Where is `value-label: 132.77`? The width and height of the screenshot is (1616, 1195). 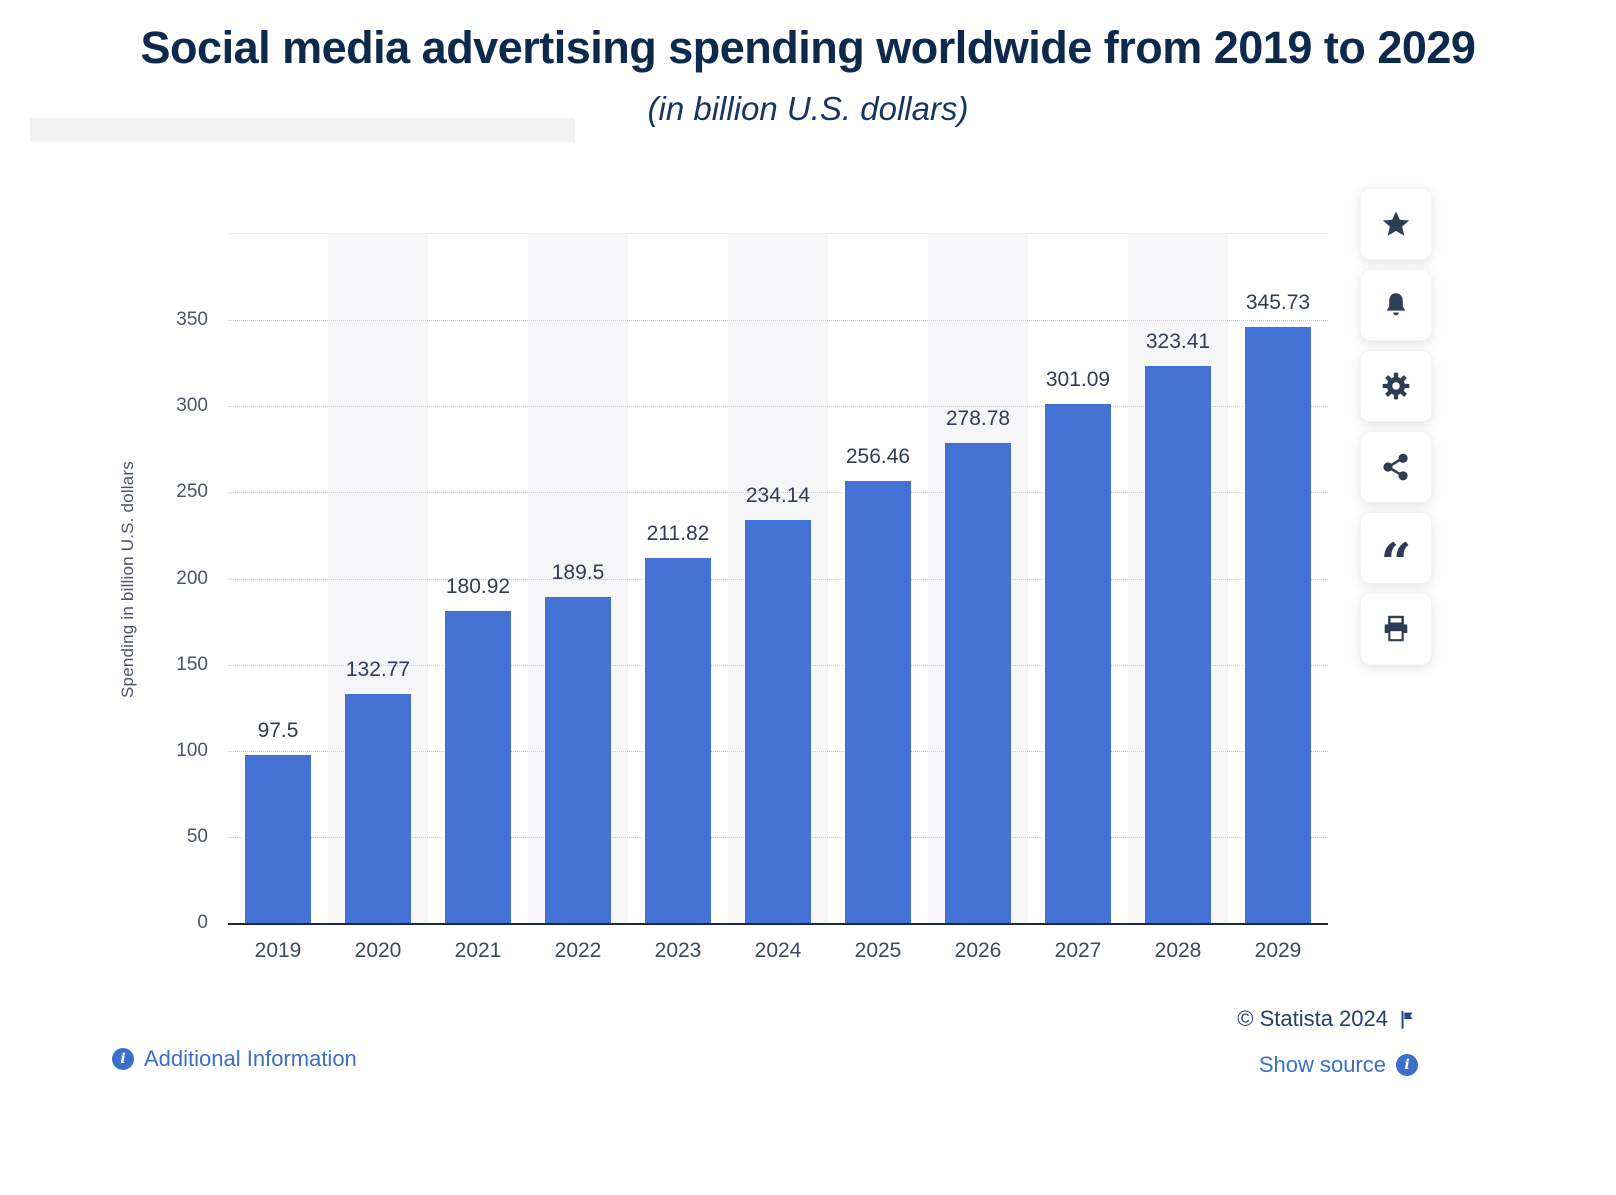
value-label: 132.77 is located at coordinates (378, 670).